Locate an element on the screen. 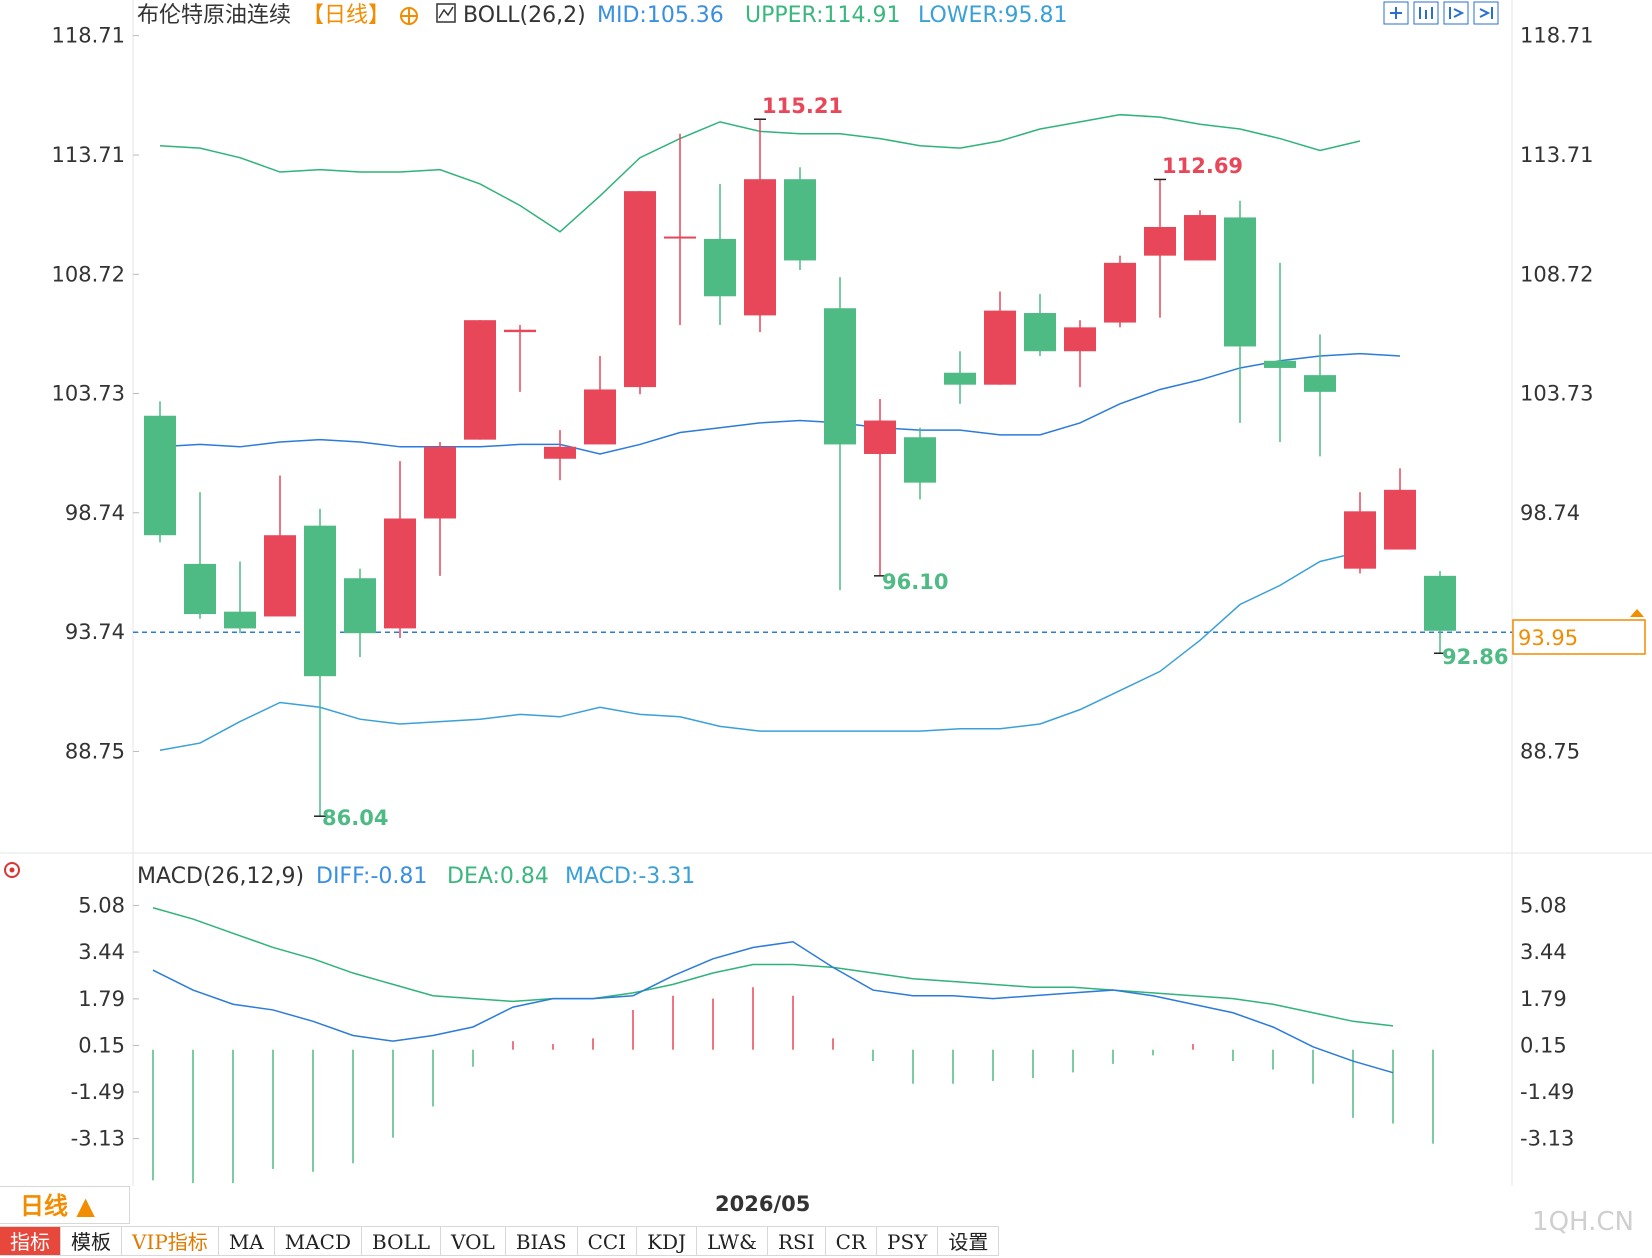 Image resolution: width=1652 pixels, height=1258 pixels. settings-icon is located at coordinates (409, 16).